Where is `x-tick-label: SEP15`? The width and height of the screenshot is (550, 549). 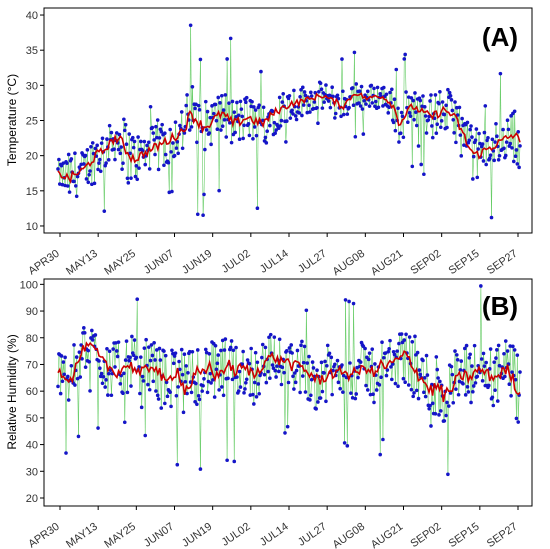
x-tick-label: SEP15 is located at coordinates (464, 535).